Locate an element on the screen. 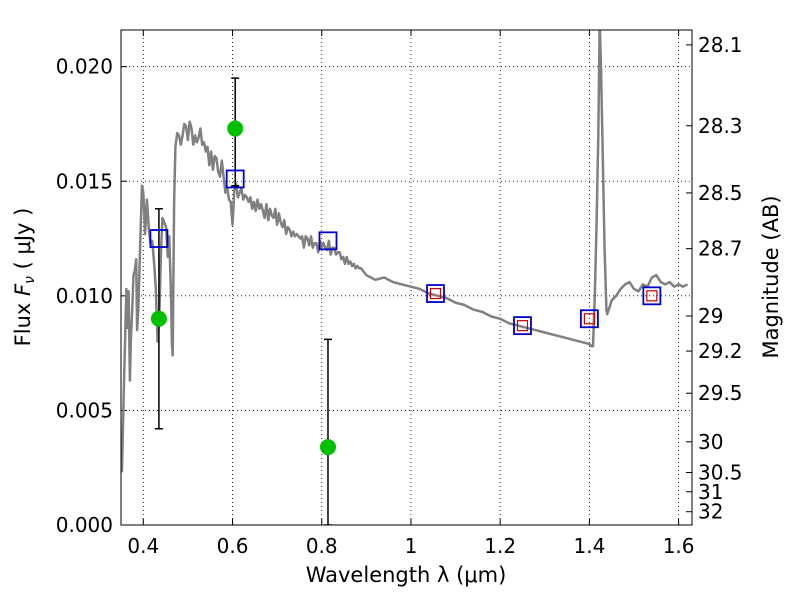 The image size is (800, 600). y-ticks: 0.000 0.005 0.010 0.015 0.020 is located at coordinates (91, 296).